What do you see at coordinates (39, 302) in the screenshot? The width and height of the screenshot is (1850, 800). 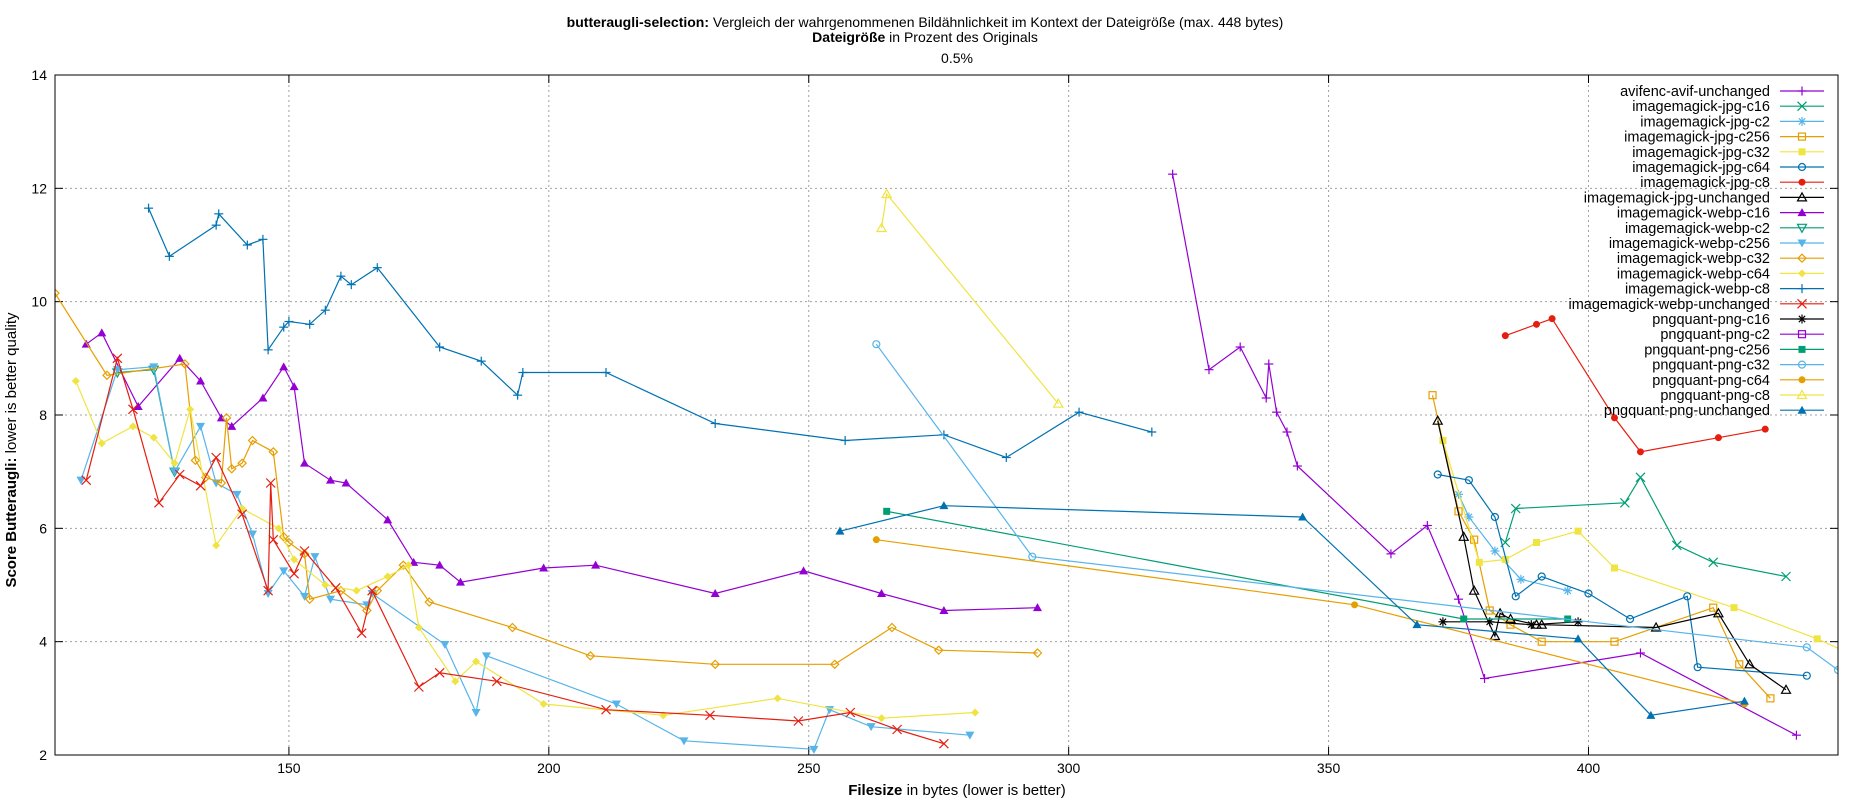 I see `y-tick-label: 10` at bounding box center [39, 302].